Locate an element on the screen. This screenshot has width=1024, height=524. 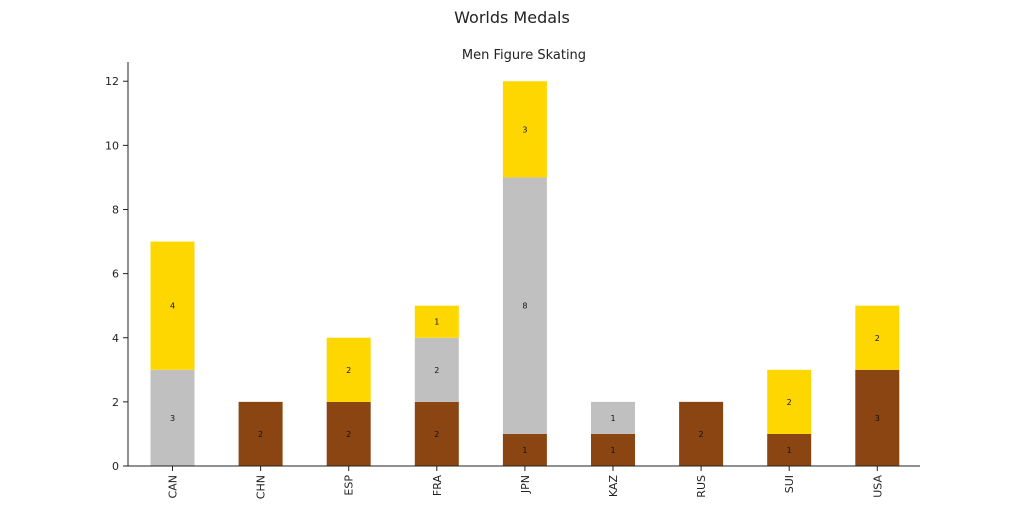
x-tick-label: SUI is located at coordinates (789, 484).